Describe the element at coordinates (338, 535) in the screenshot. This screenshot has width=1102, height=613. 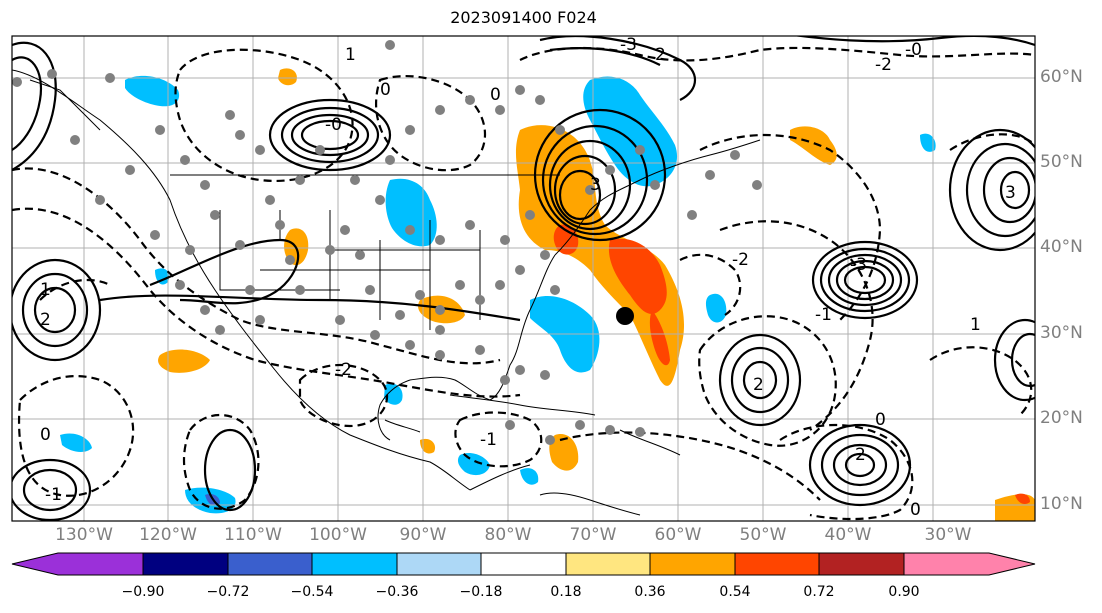
I see `lon-label: 100°W` at that location.